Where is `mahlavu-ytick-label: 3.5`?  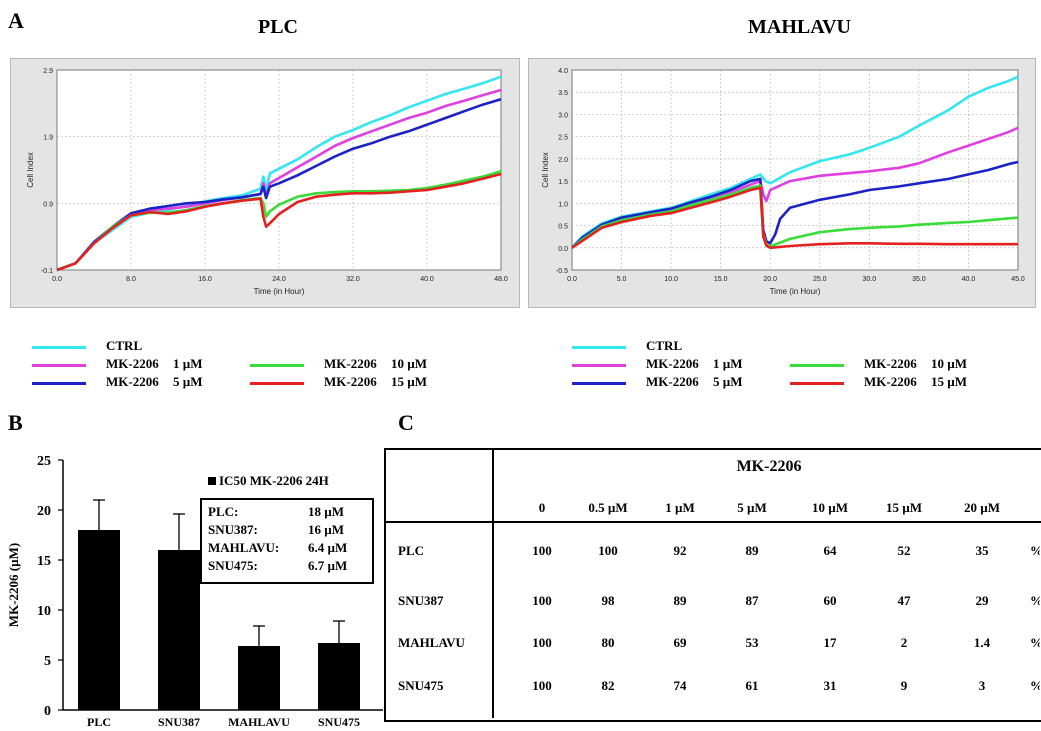
mahlavu-ytick-label: 3.5 is located at coordinates (563, 93).